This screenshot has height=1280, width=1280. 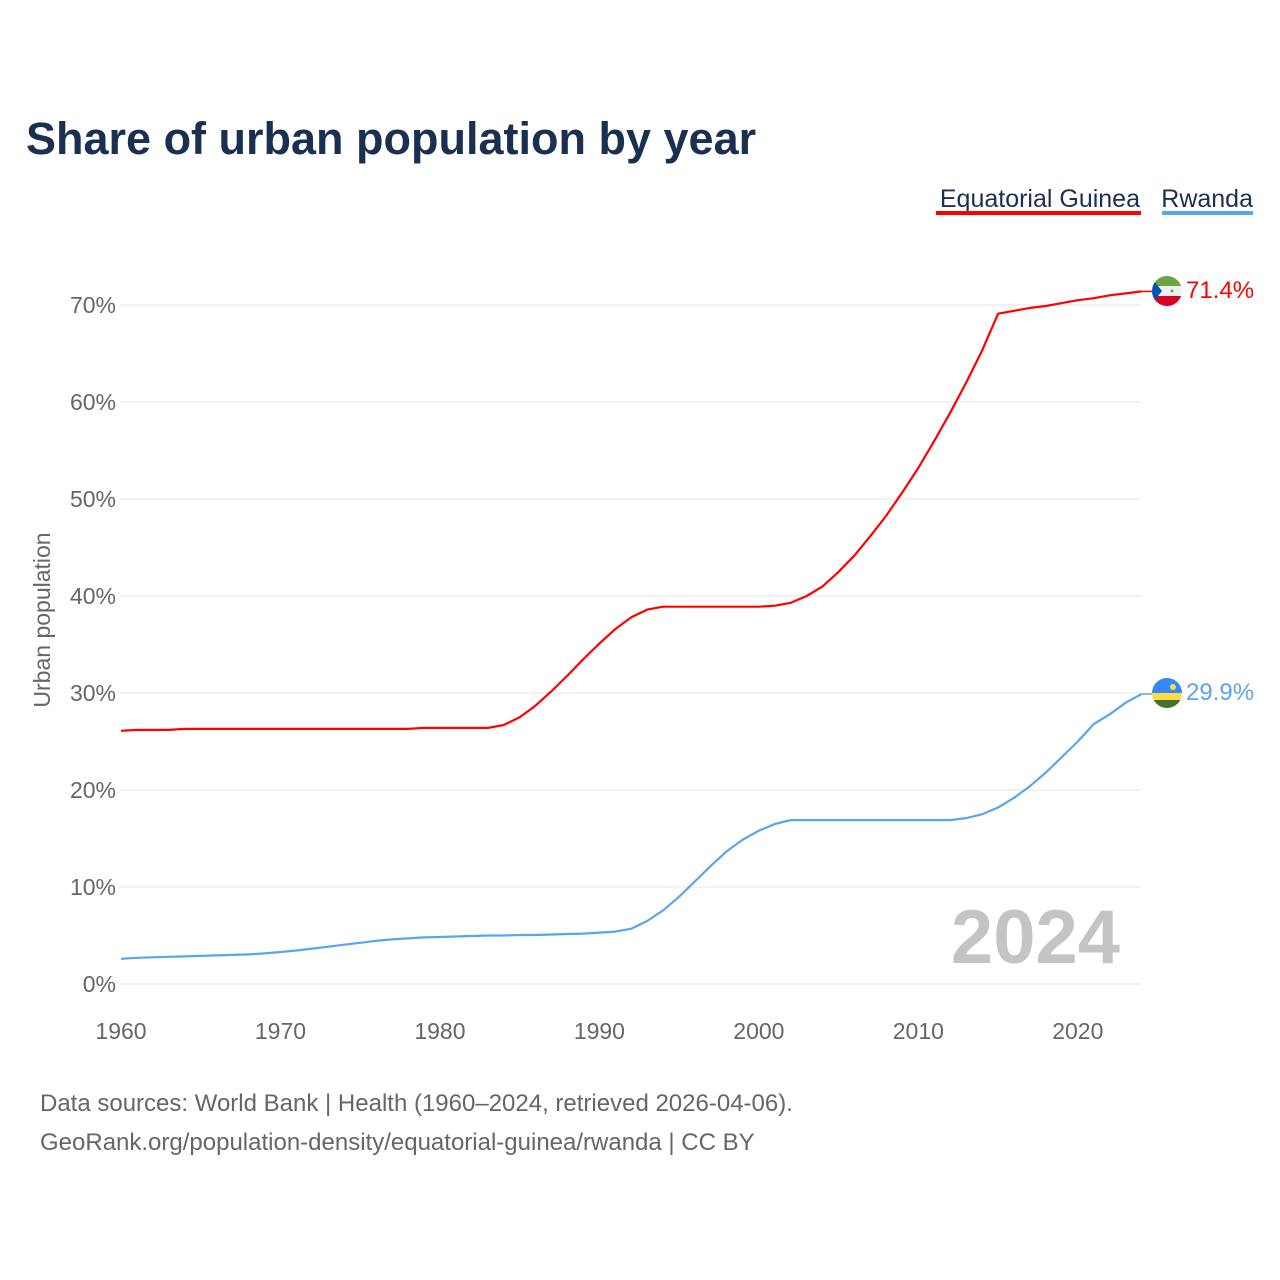 I want to click on legend: Equatorial Guinea Rwanda, so click(x=1094, y=200).